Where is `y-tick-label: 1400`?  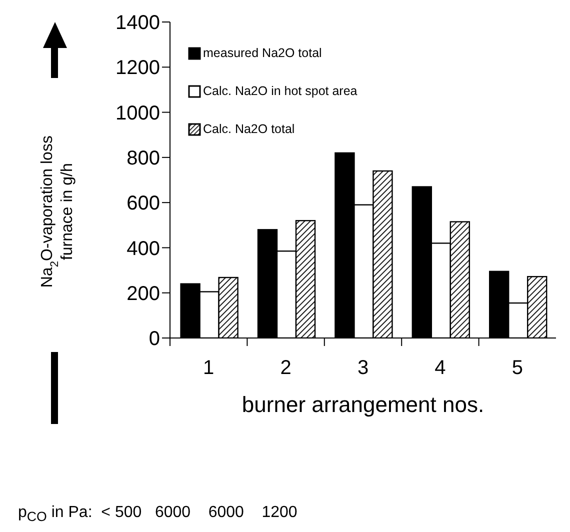 y-tick-label: 1400 is located at coordinates (138, 23).